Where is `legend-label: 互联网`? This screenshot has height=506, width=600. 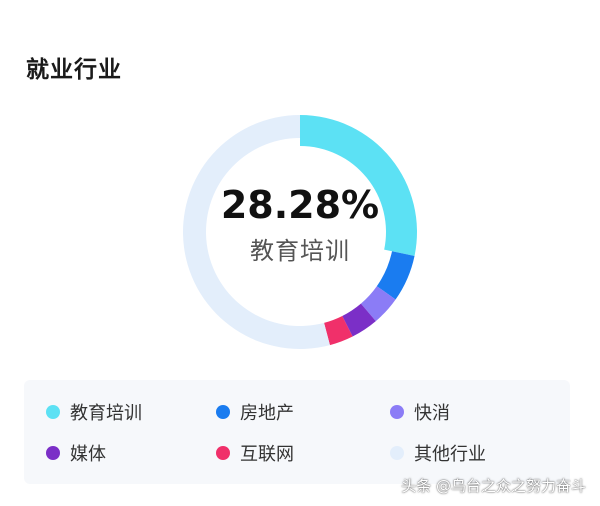
legend-label: 互联网 is located at coordinates (267, 454).